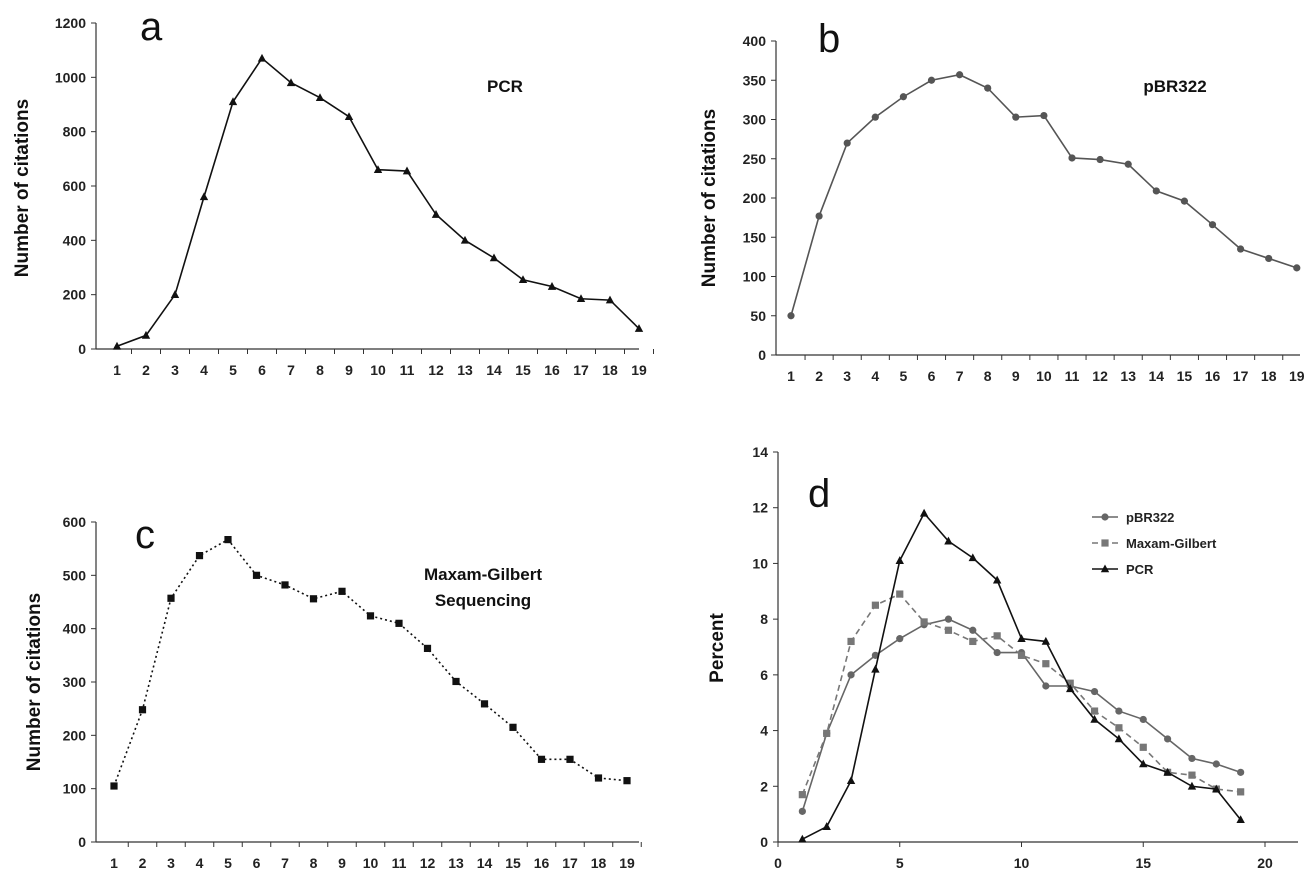 This screenshot has width=1304, height=878. Describe the element at coordinates (34, 682) in the screenshot. I see `y-axis-label-c: Number of citations` at that location.